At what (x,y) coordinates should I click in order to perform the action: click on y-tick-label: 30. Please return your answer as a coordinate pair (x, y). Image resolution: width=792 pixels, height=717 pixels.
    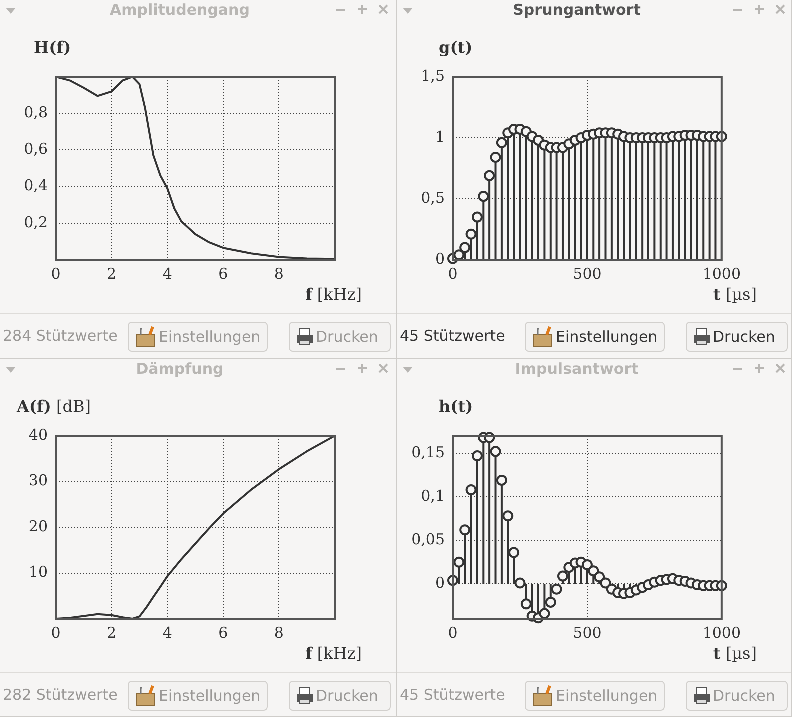
    Looking at the image, I should click on (38, 481).